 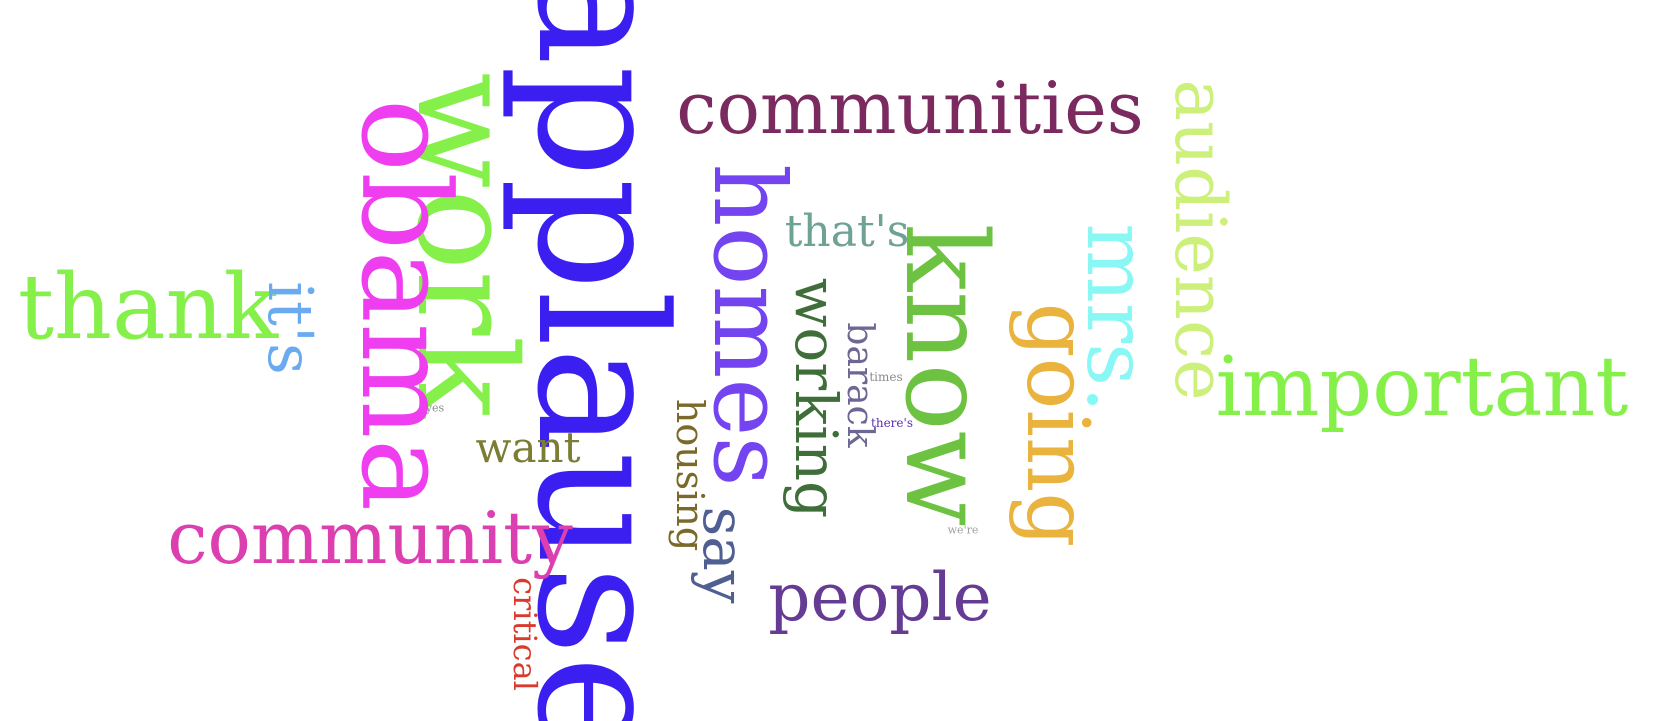 I want to click on word-thank: thank, so click(x=148, y=307).